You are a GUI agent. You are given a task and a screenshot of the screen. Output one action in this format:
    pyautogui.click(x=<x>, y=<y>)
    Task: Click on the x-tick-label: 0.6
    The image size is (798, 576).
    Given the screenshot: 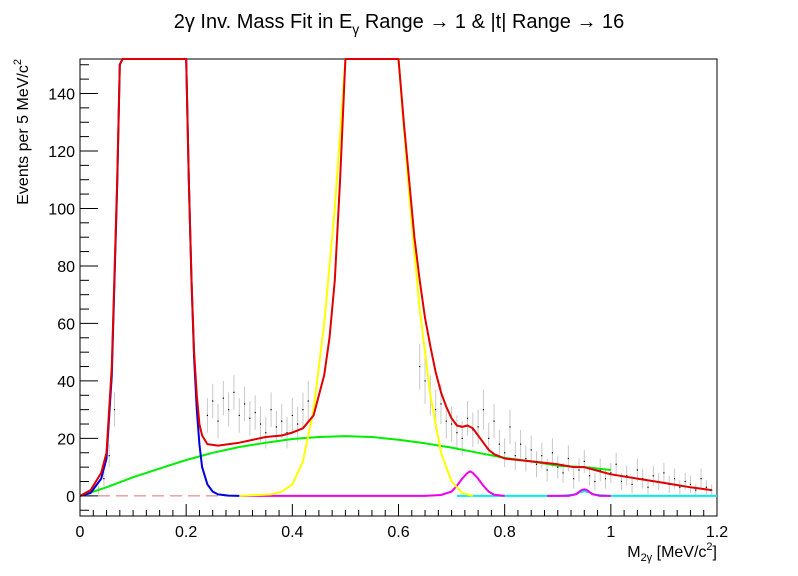 What is the action you would take?
    pyautogui.click(x=398, y=532)
    